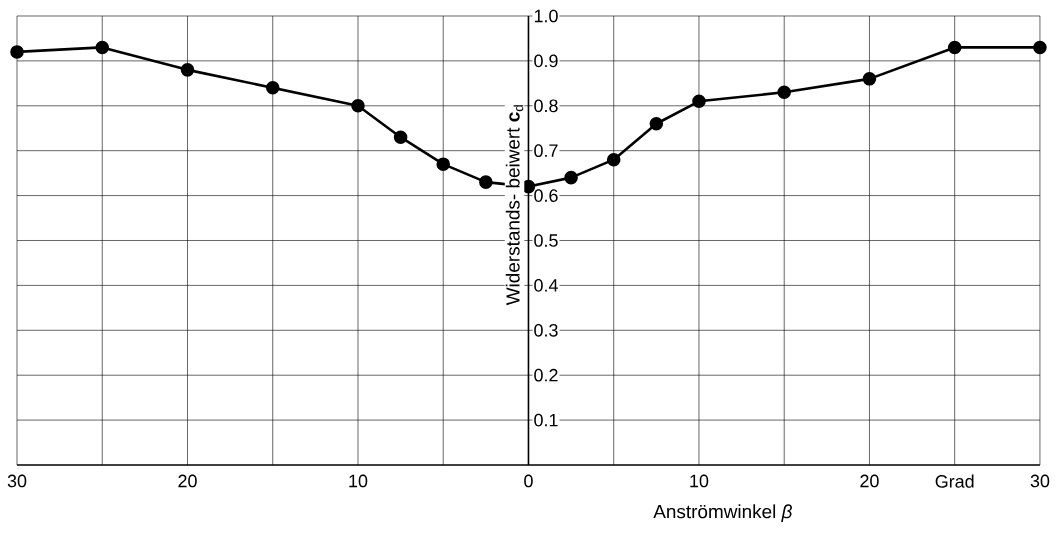 The width and height of the screenshot is (1060, 559). I want to click on y-tick-label: 0.9, so click(546, 61).